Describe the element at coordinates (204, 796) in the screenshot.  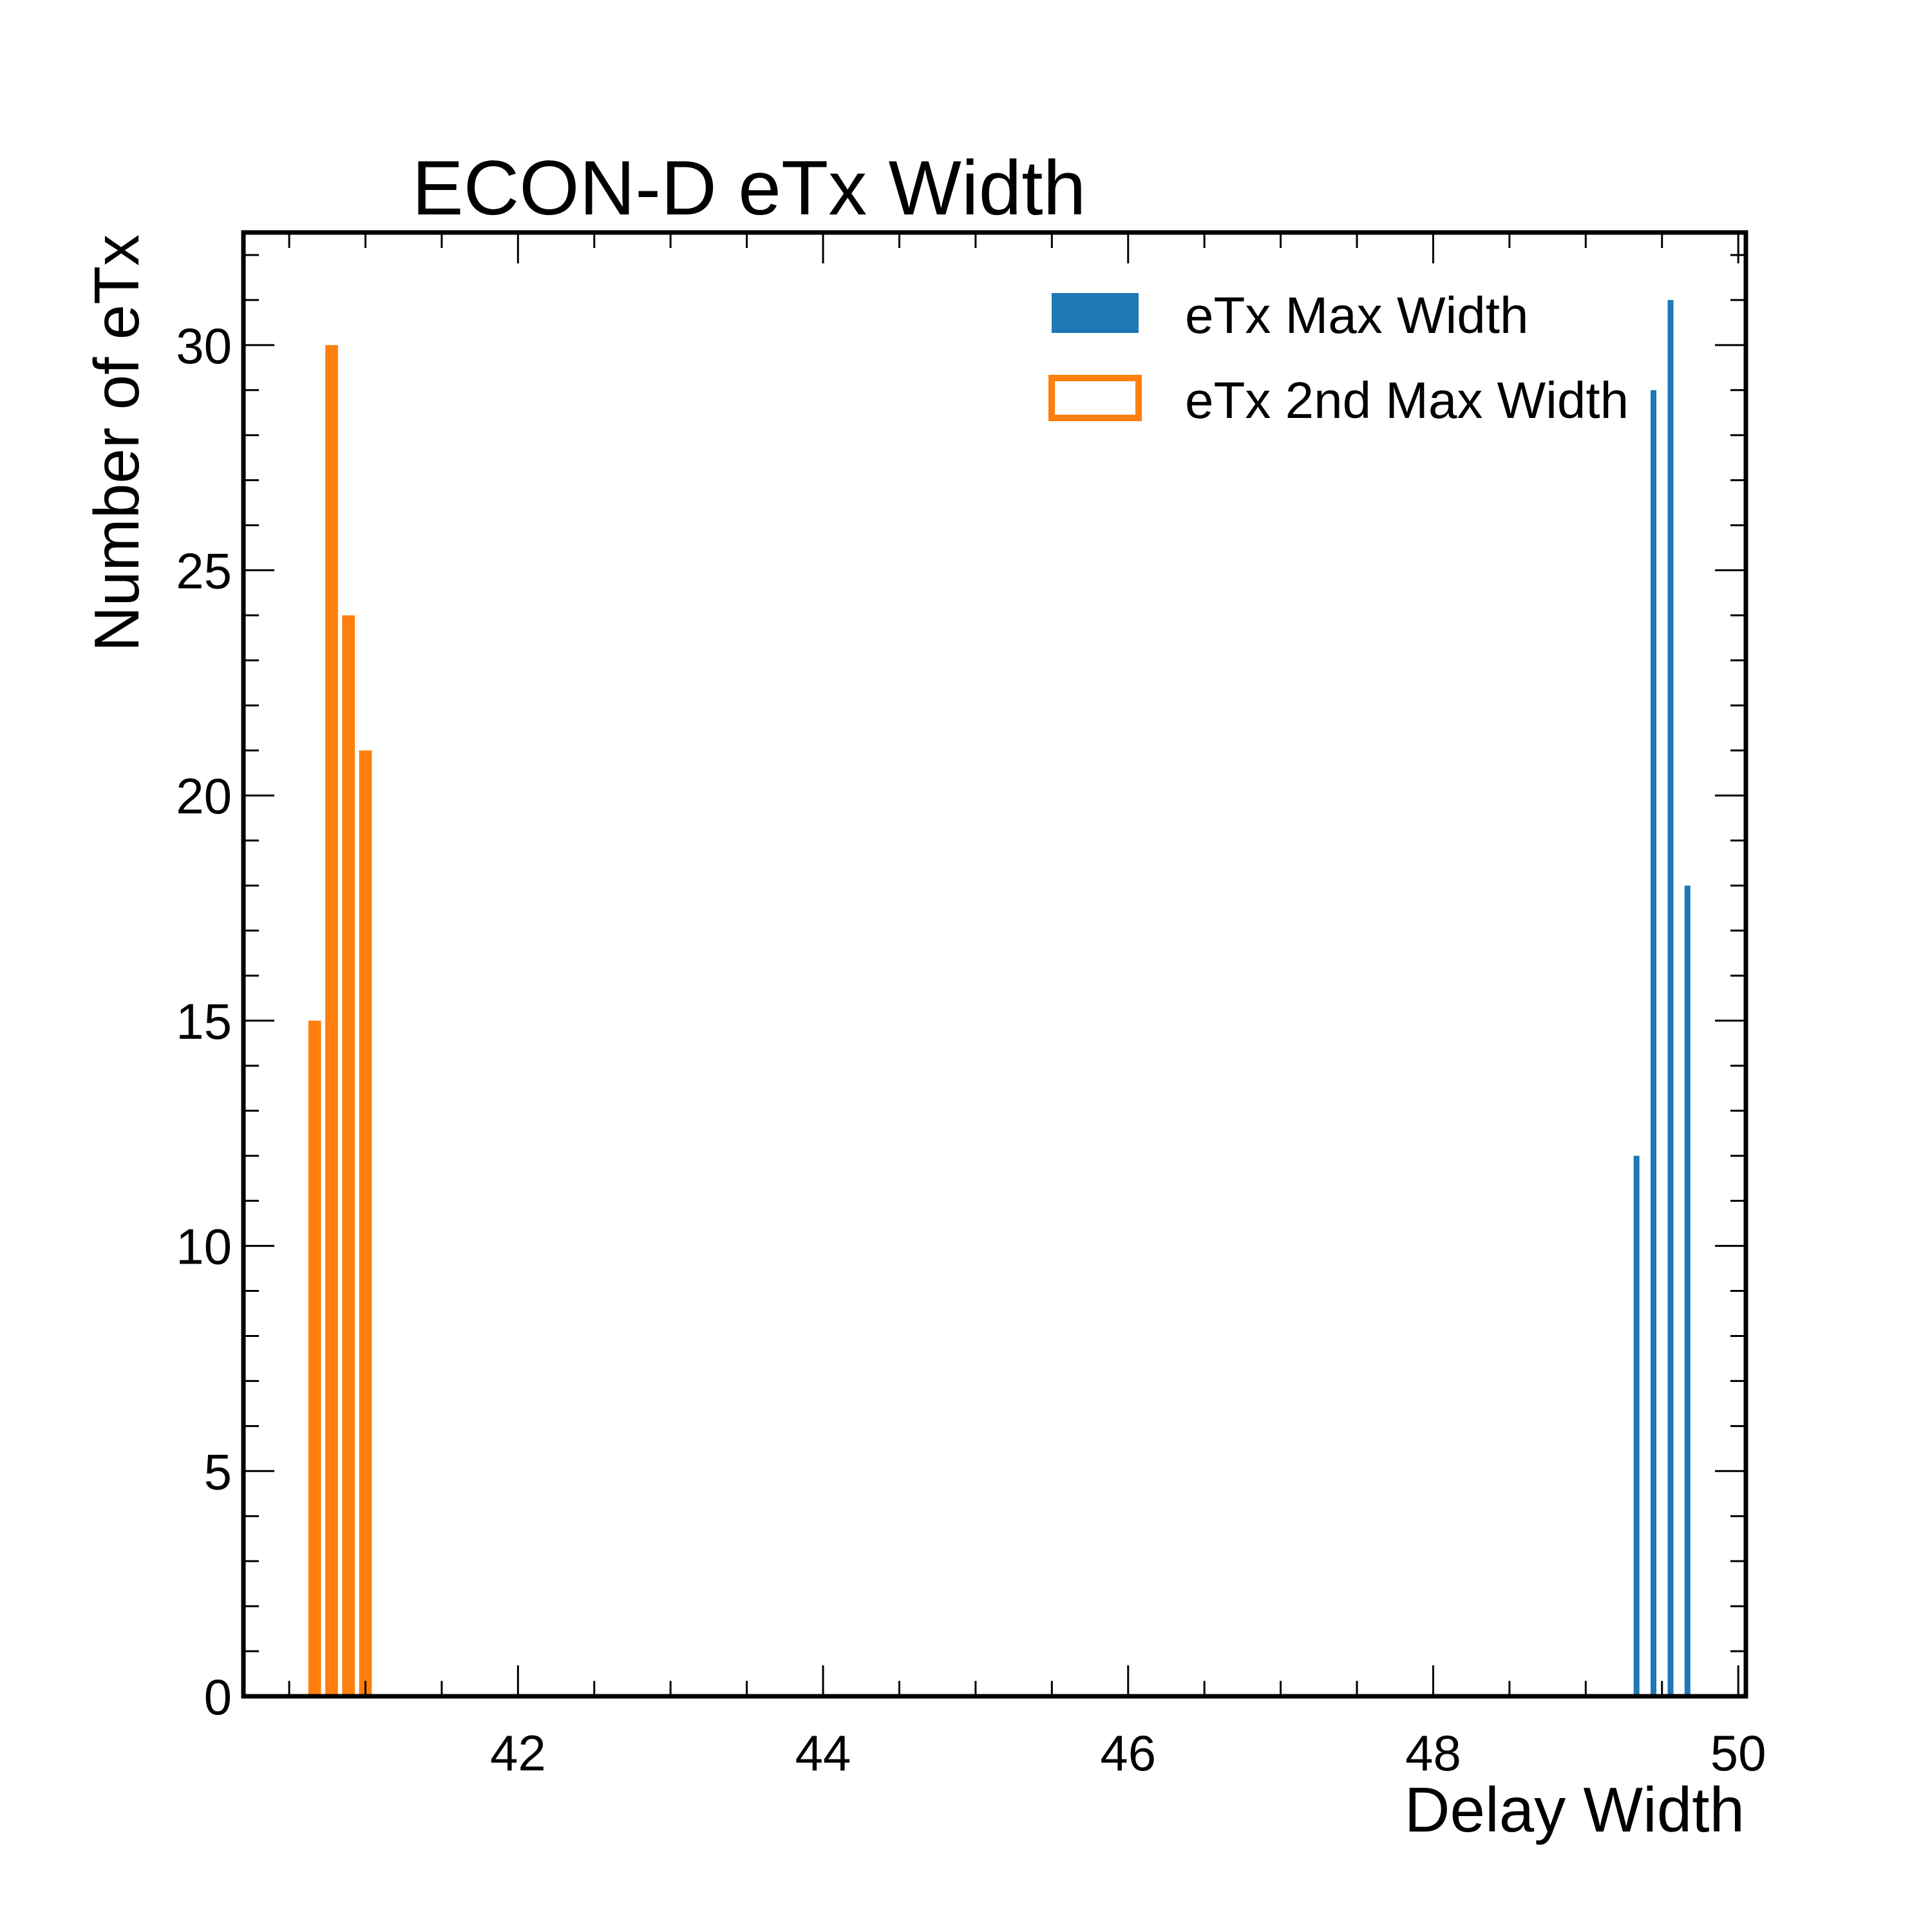
I see `y-tick-label: 20` at that location.